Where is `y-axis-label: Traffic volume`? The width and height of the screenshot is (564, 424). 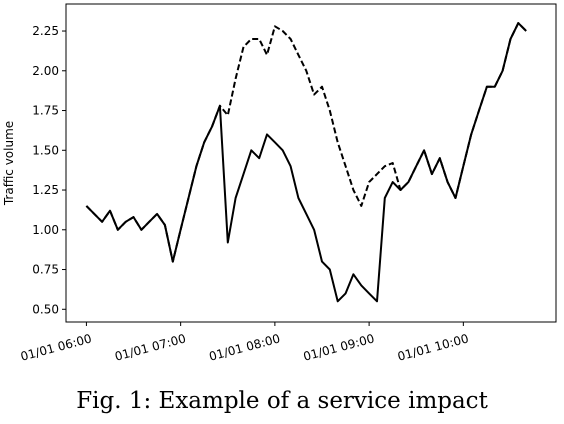 y-axis-label: Traffic volume is located at coordinates (9, 163).